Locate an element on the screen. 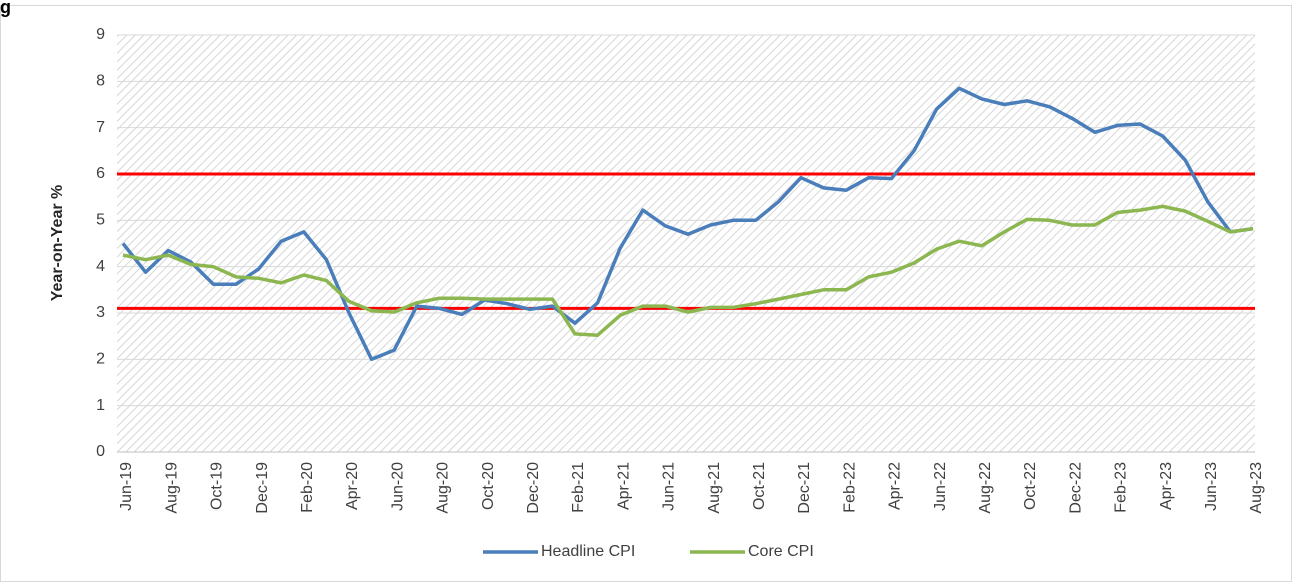 The width and height of the screenshot is (1293, 583). x-tick-label: Dec-22 is located at coordinates (1075, 488).